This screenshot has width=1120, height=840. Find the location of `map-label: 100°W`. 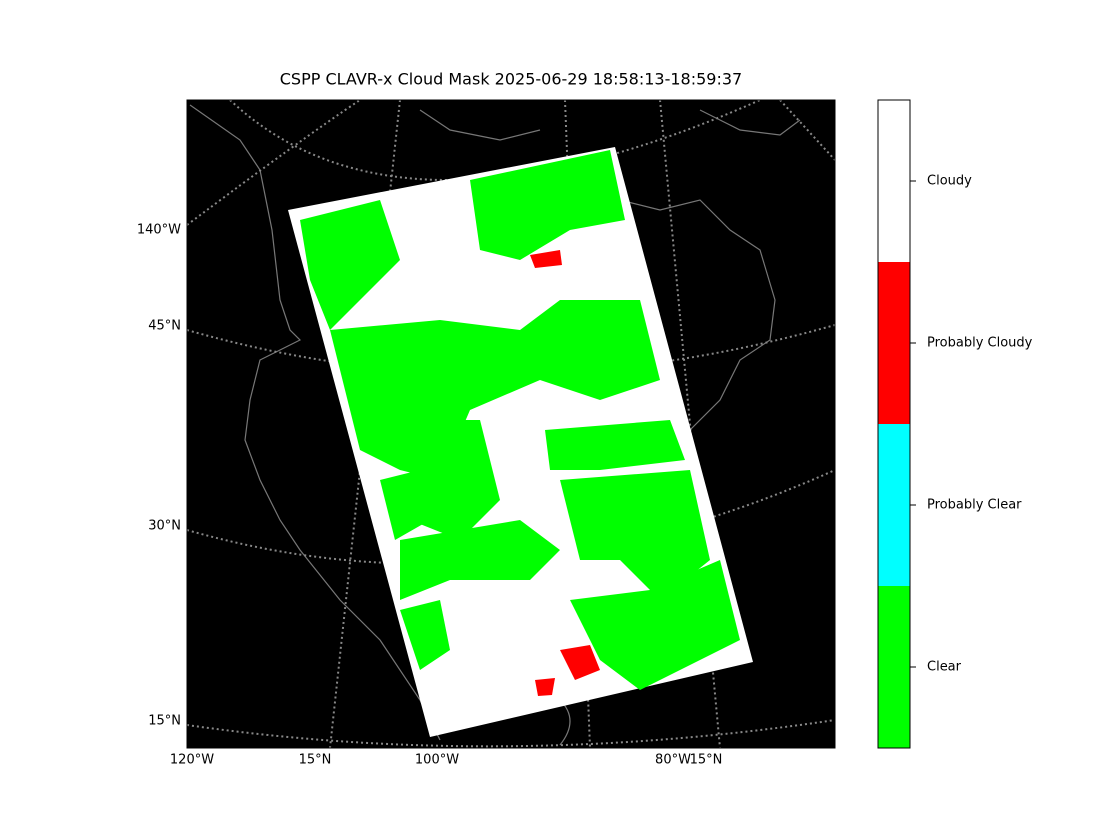

map-label: 100°W is located at coordinates (437, 760).